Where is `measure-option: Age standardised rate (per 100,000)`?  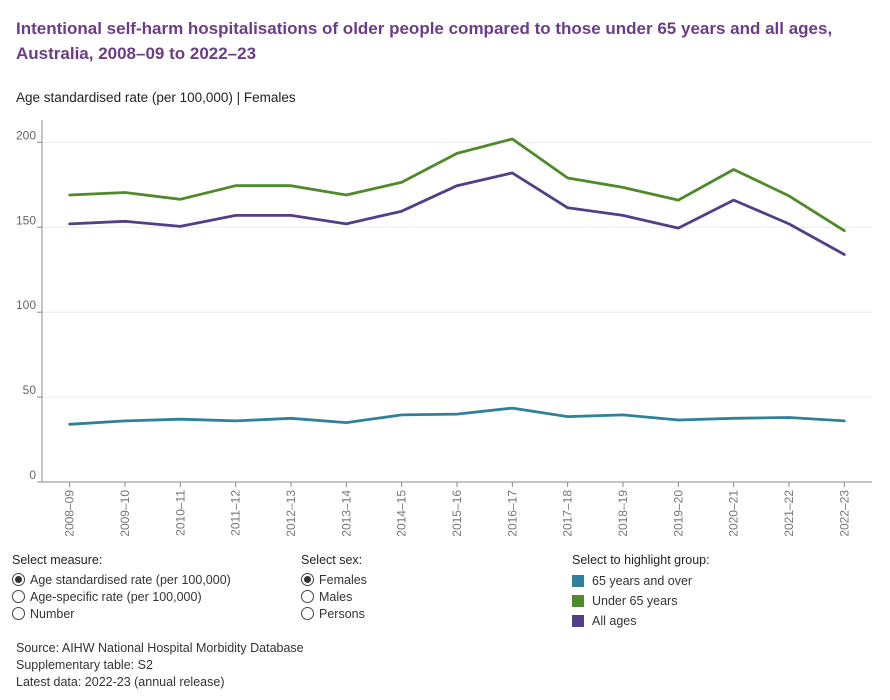 measure-option: Age standardised rate (per 100,000) is located at coordinates (121, 579).